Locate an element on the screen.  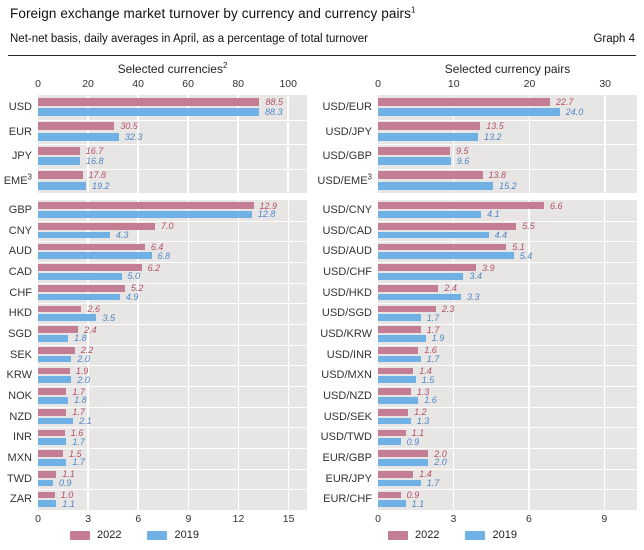
legend-swatch-2019 is located at coordinates (475, 535).